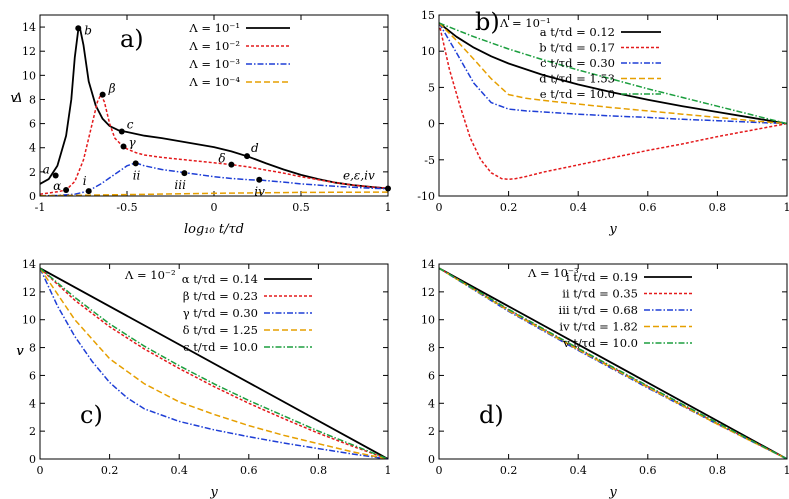  Describe the element at coordinates (577, 32) in the screenshot. I see `legend-label: a t/τd = 0.12` at that location.